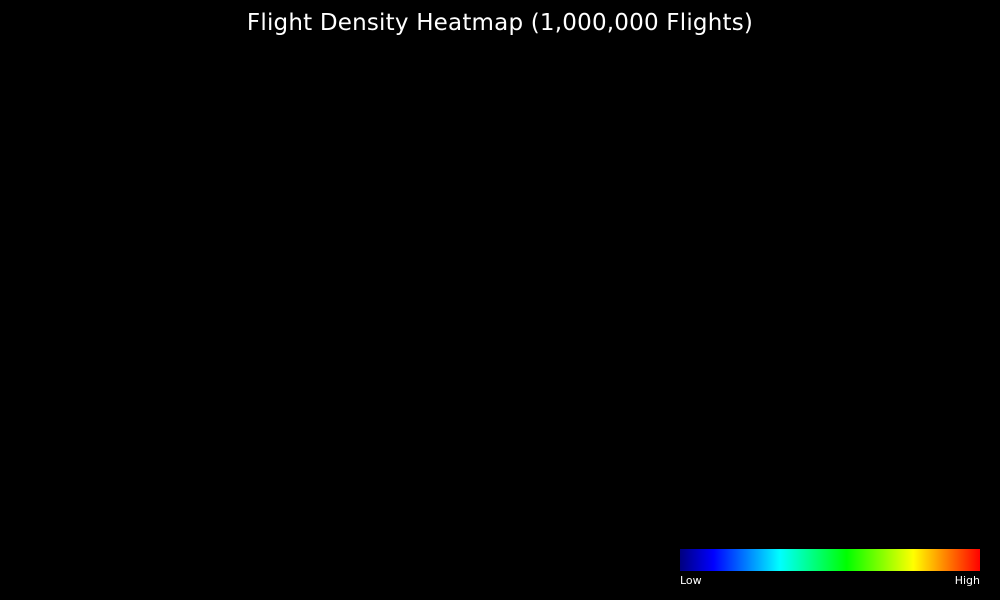  I want to click on color-legend: Low High, so click(830, 569).